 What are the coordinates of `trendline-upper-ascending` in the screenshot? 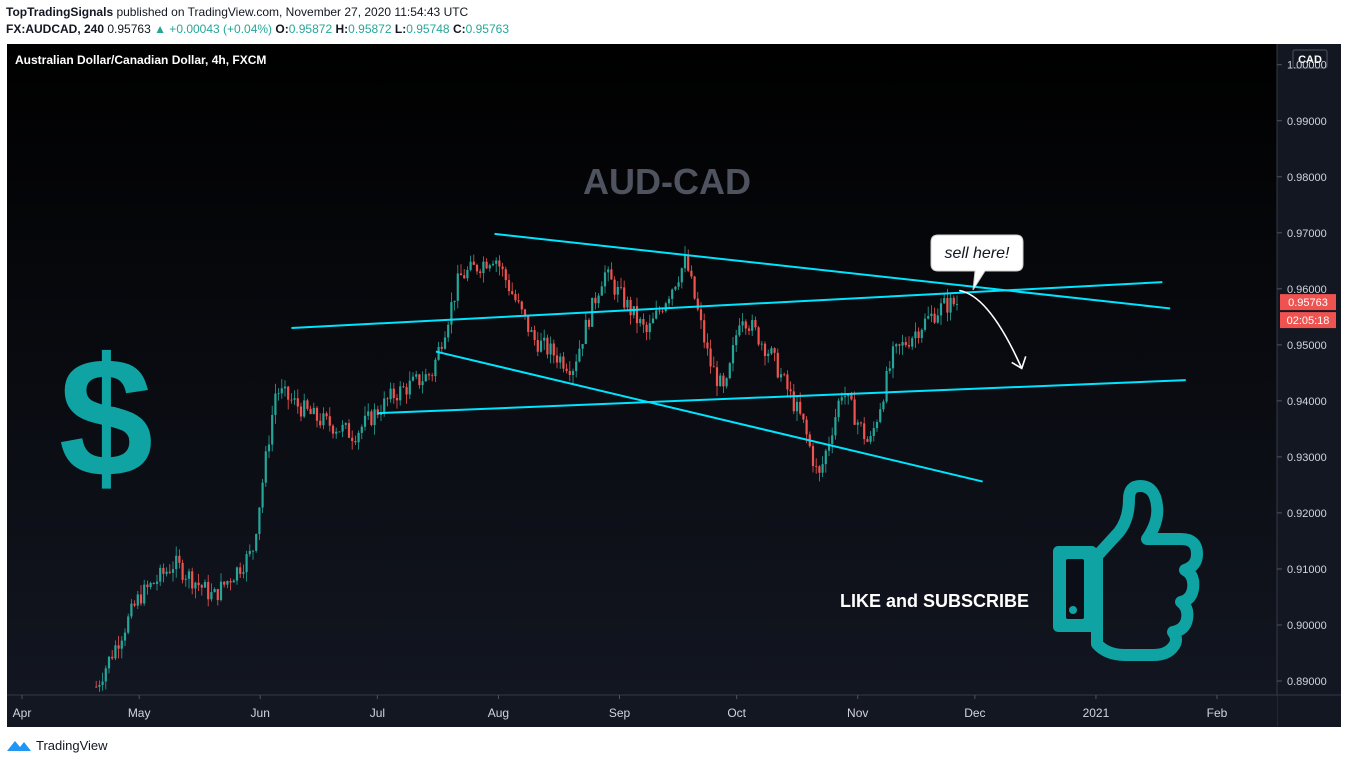 It's located at (727, 305).